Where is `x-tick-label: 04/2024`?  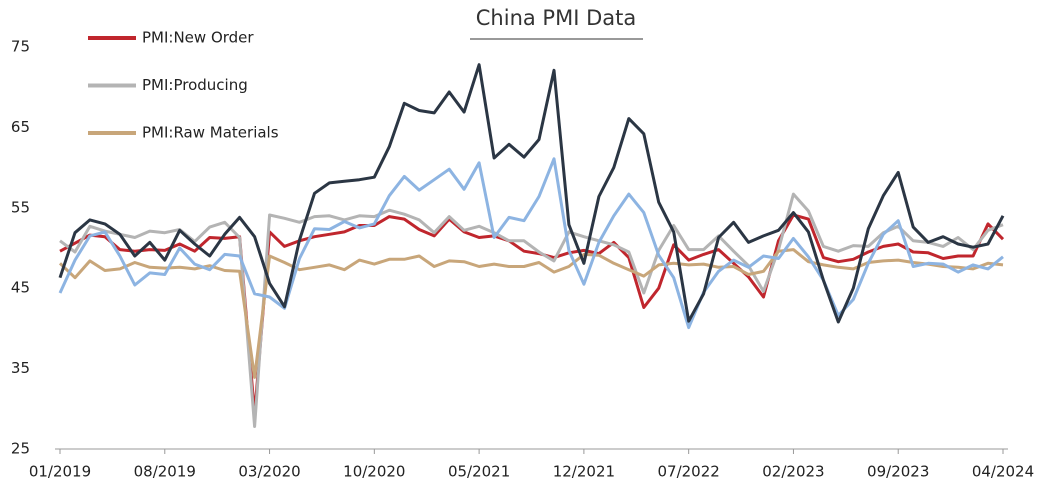
x-tick-label: 04/2024 is located at coordinates (1003, 472).